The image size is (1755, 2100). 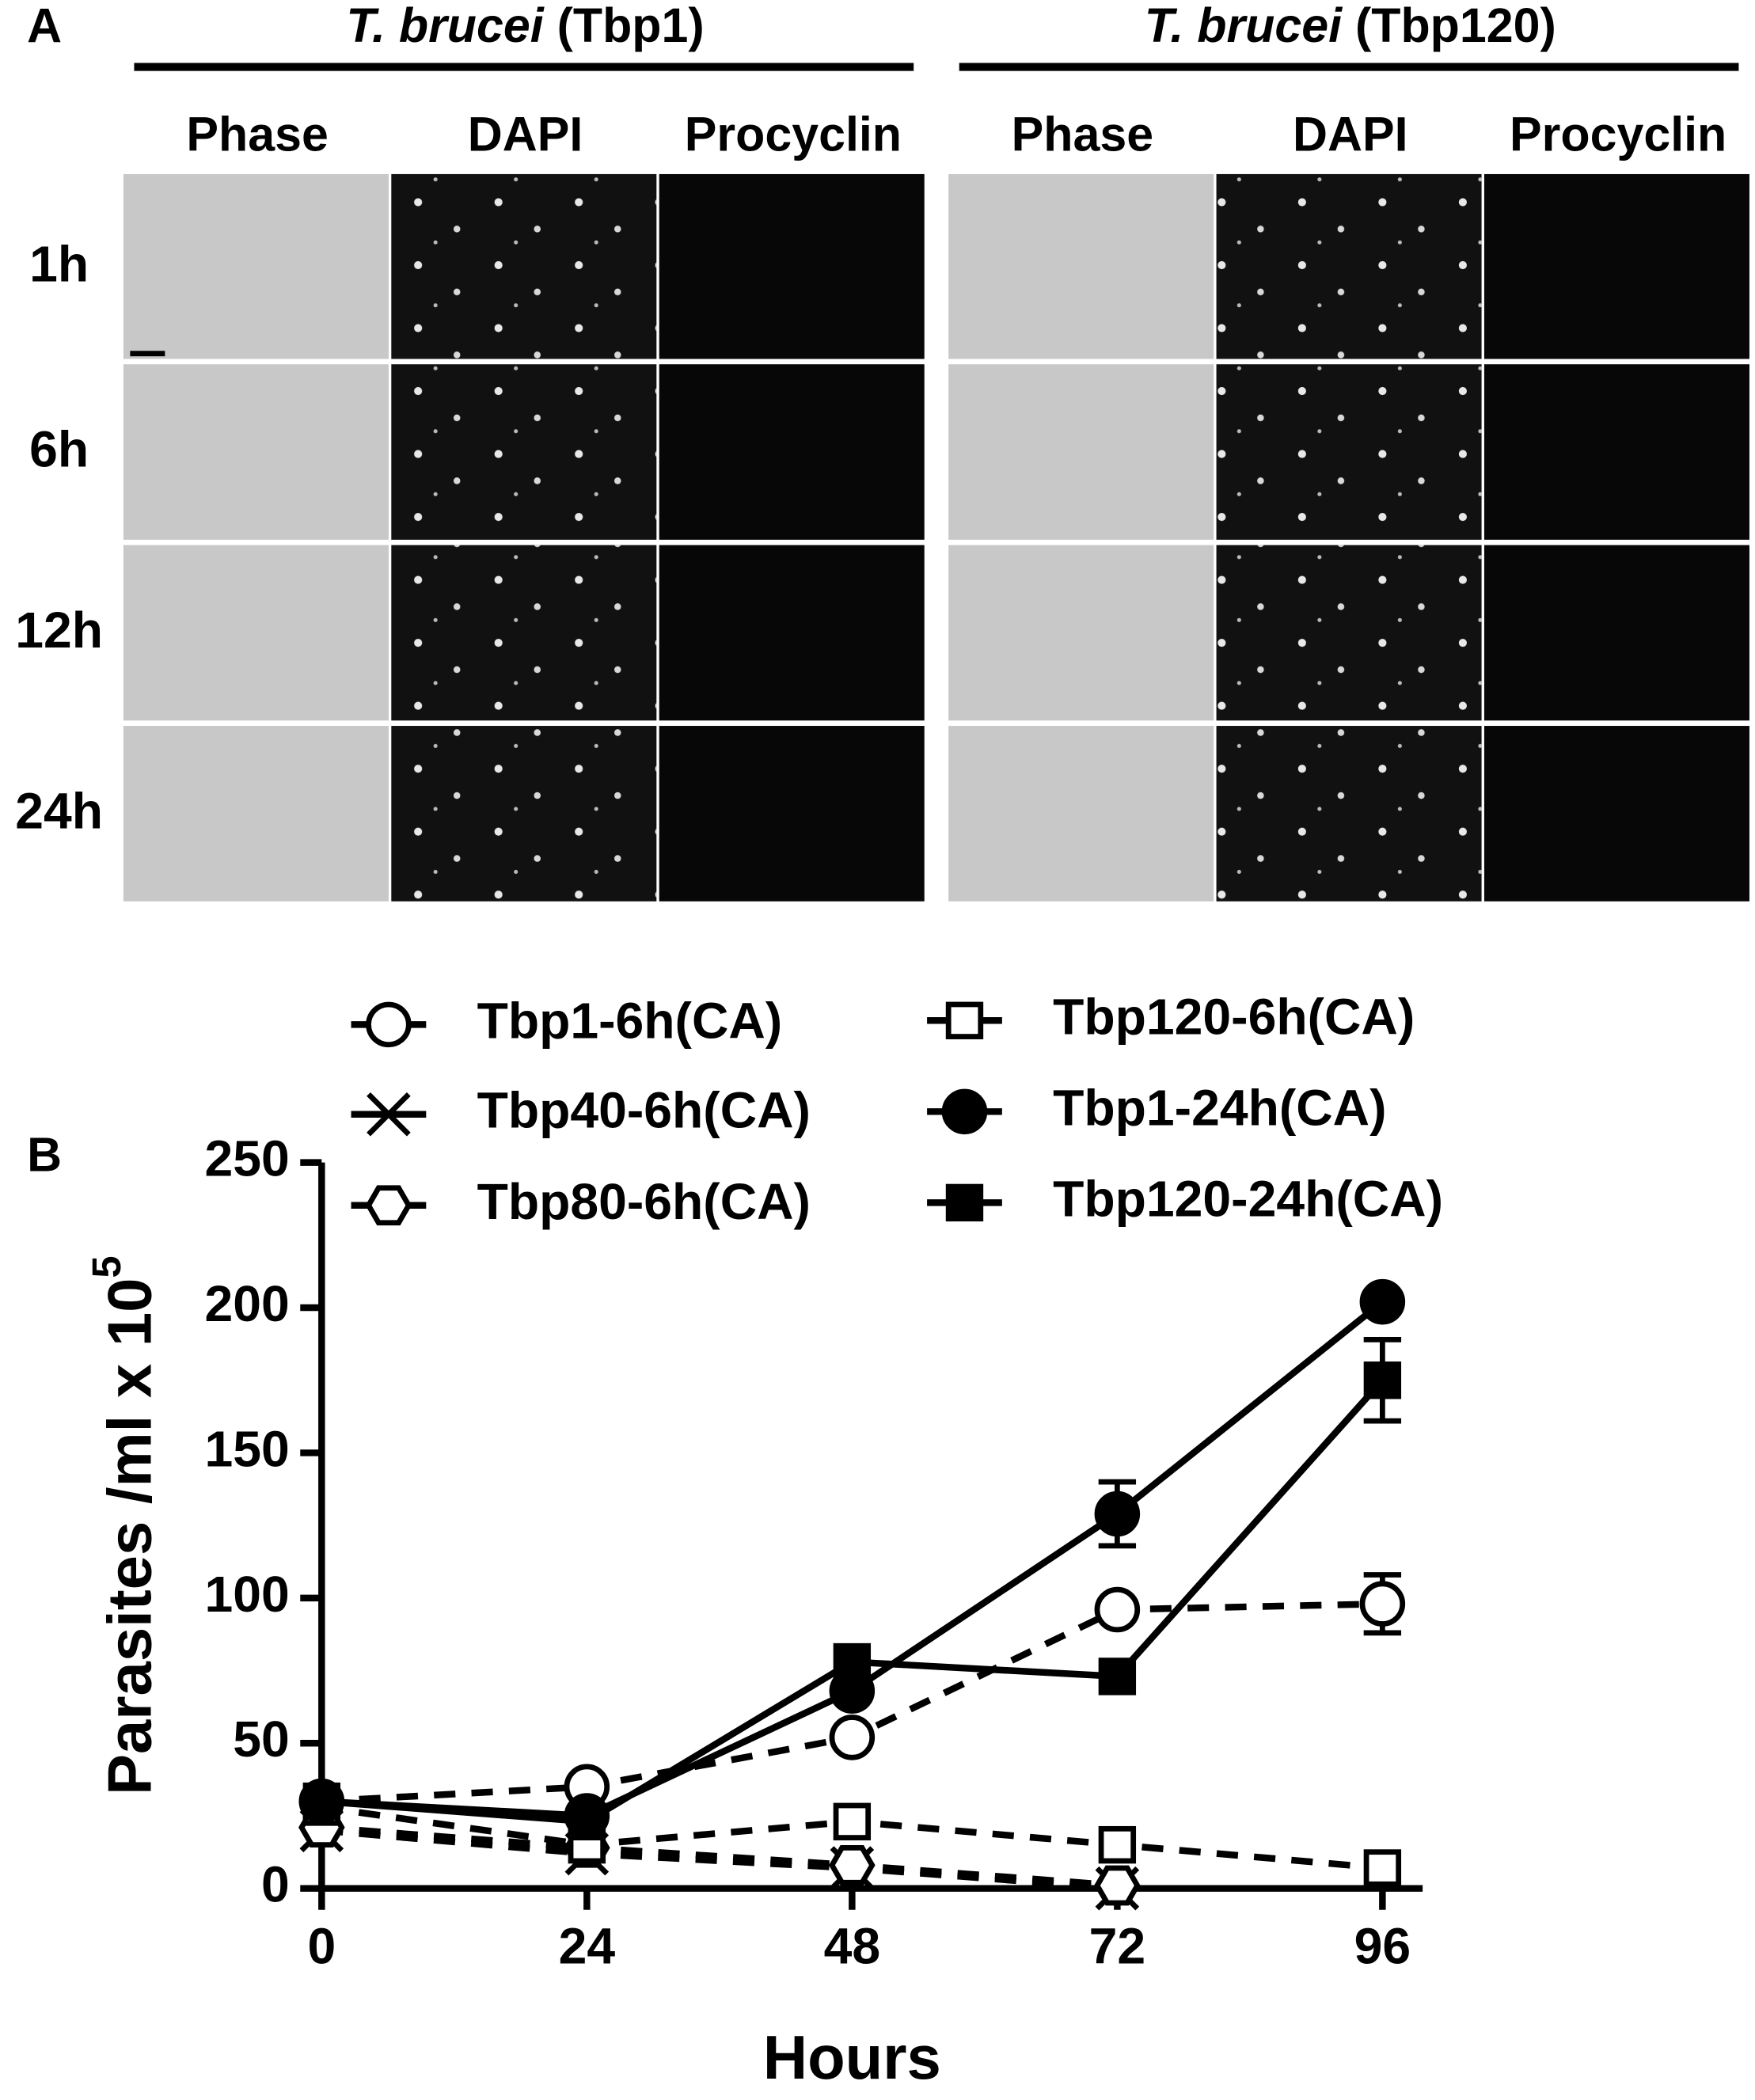 I want to click on row-label: 12h, so click(x=59, y=630).